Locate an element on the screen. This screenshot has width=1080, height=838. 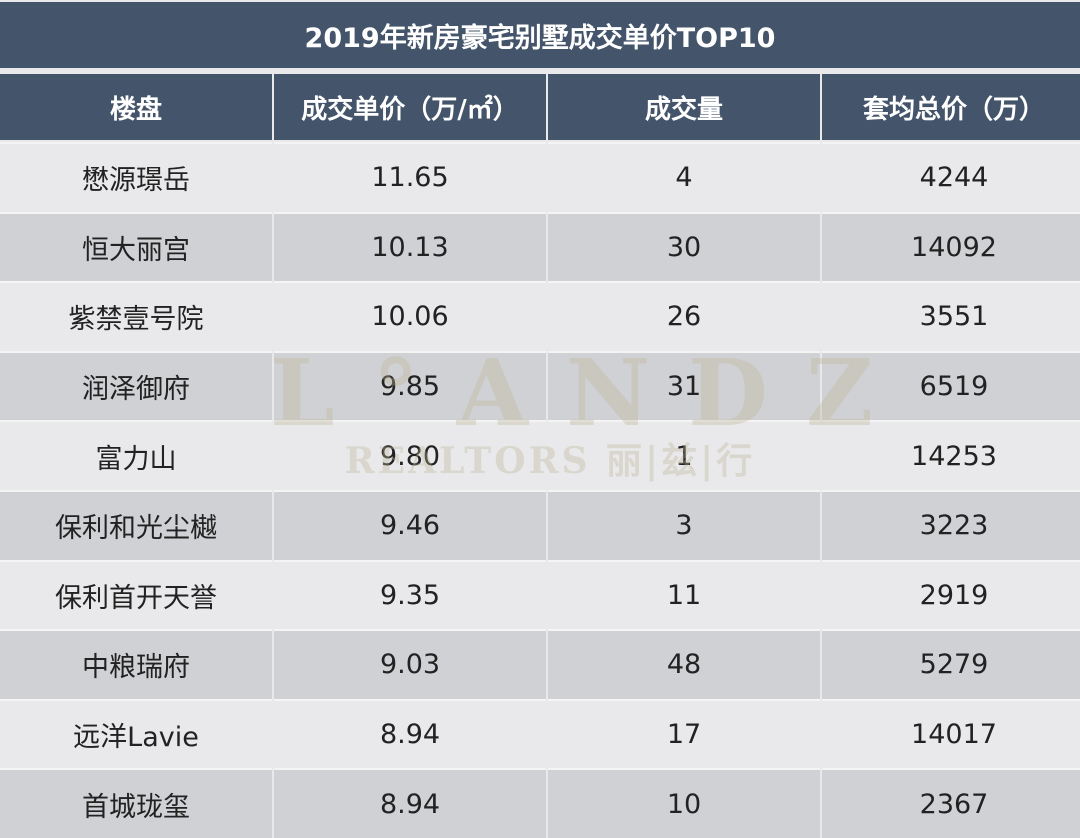
cell-unit-price: 10.06 is located at coordinates (410, 316).